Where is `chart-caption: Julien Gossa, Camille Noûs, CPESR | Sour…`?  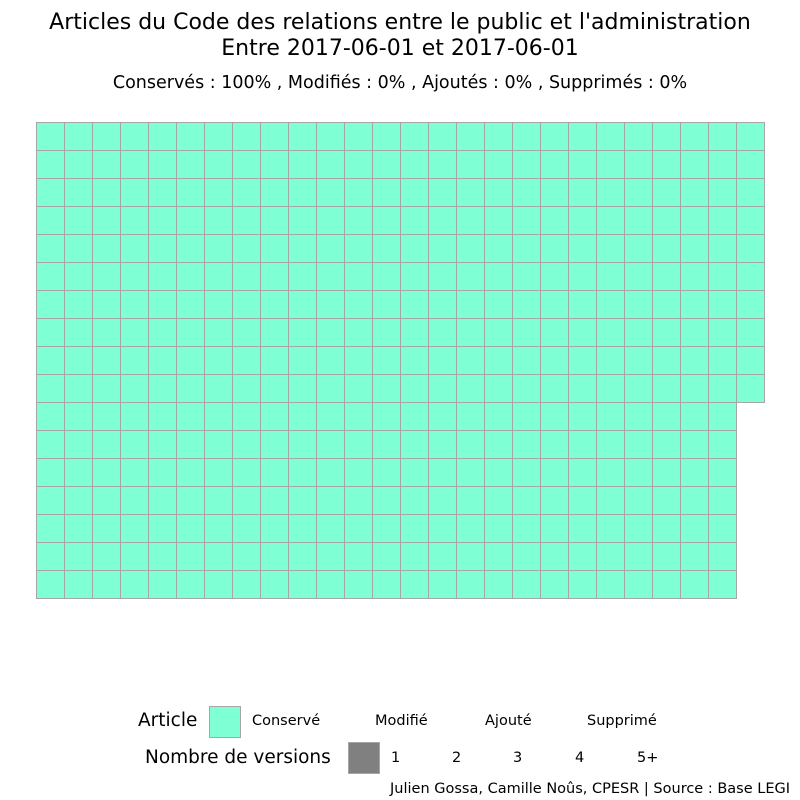 chart-caption: Julien Gossa, Camille Noûs, CPESR | Sour… is located at coordinates (590, 789).